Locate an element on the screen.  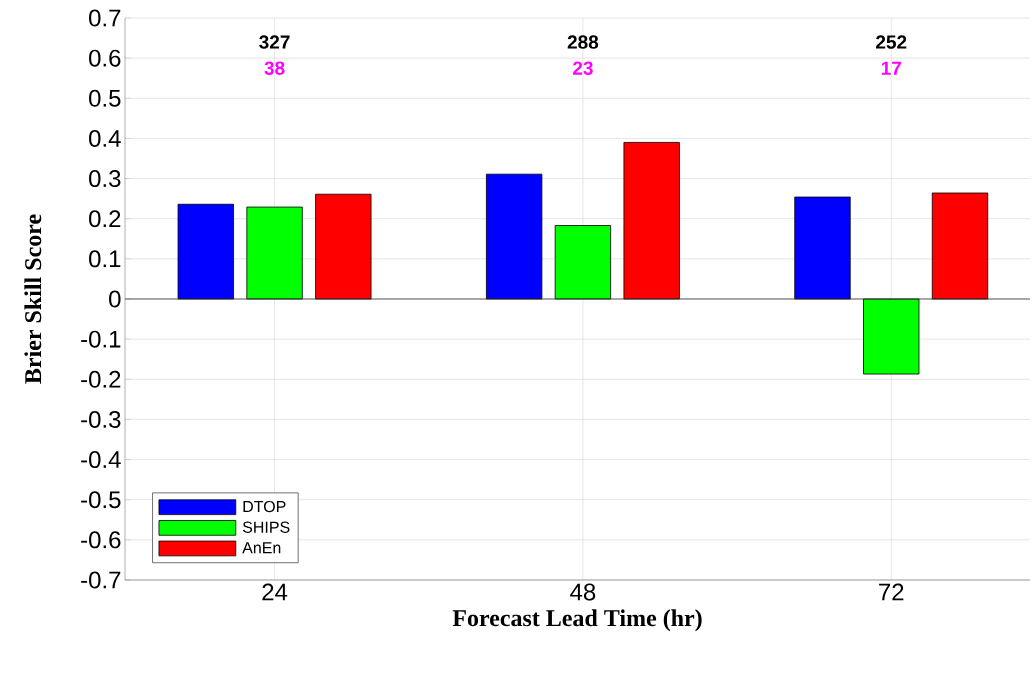
y-tick-label: 0.4 is located at coordinates (105, 138).